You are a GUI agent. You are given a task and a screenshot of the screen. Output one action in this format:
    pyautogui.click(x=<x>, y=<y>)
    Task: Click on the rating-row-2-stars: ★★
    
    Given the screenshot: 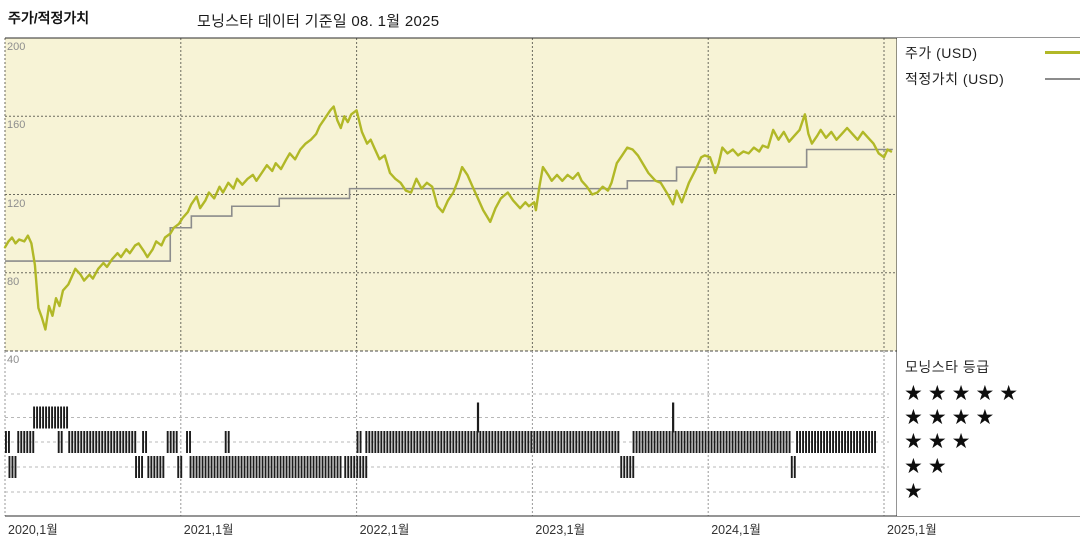 What is the action you would take?
    pyautogui.click(x=928, y=466)
    